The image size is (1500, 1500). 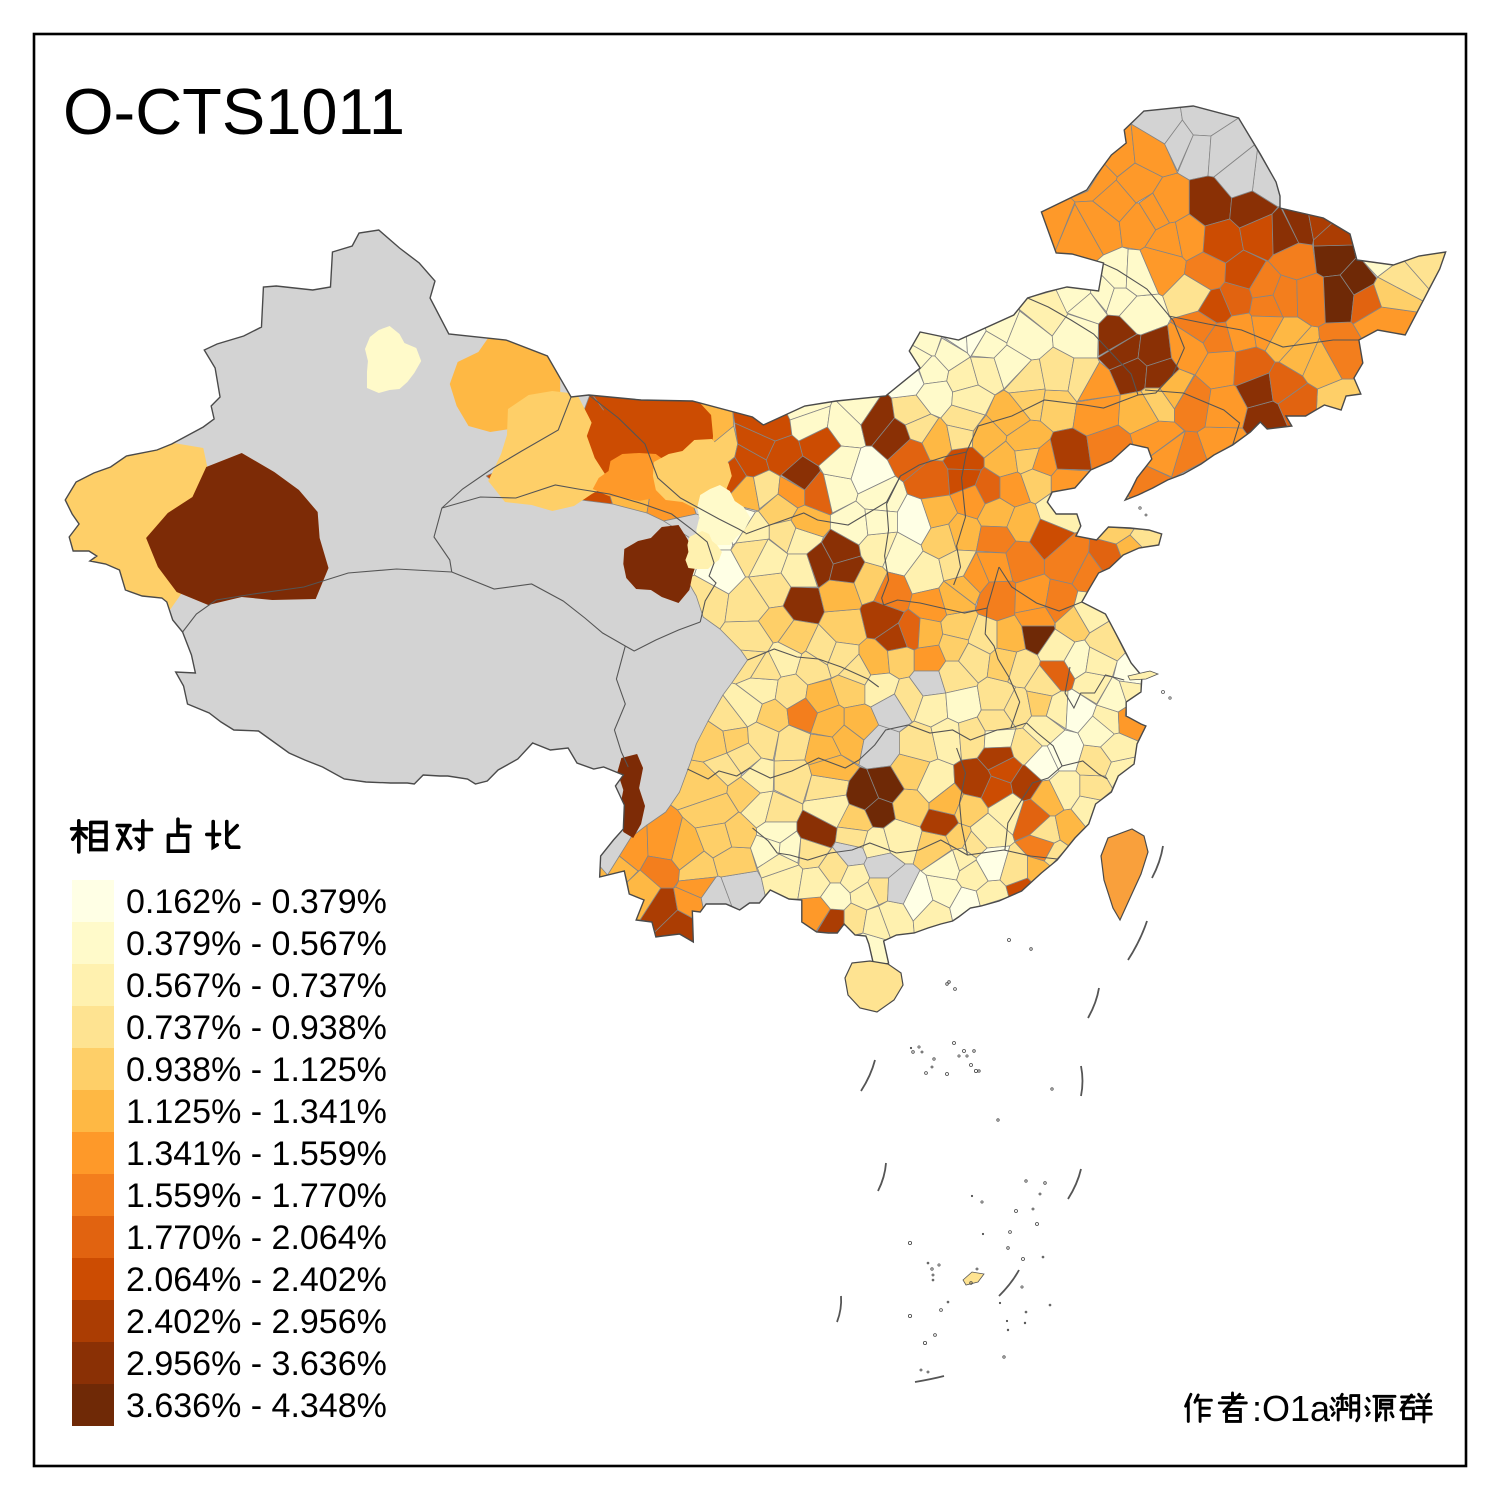 I want to click on svg-text: 0.379% - 0.567%, so click(x=256, y=944).